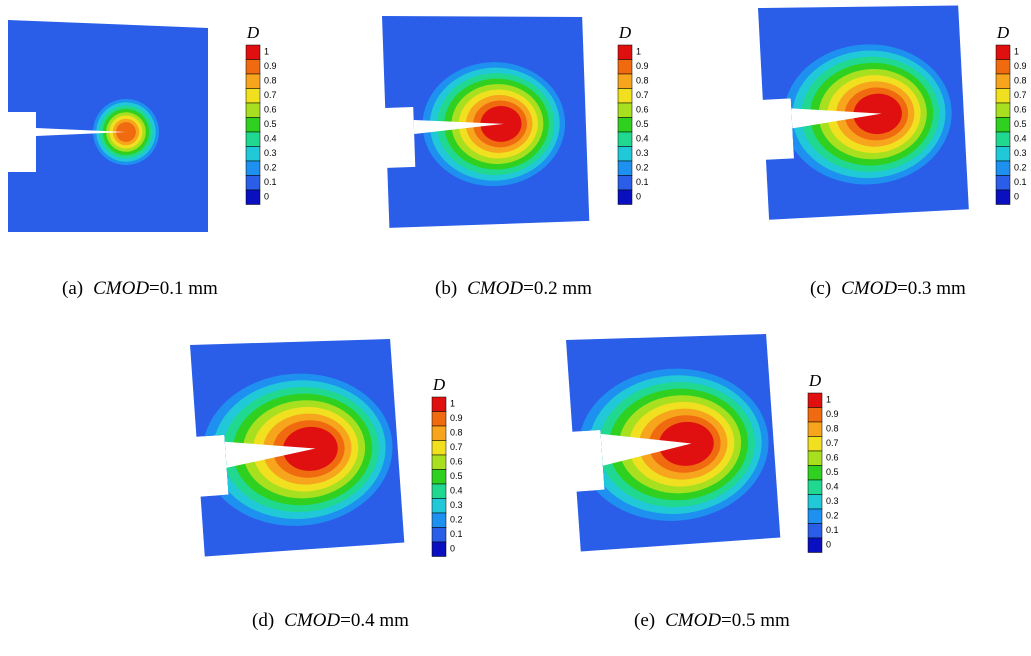 The image size is (1031, 656). I want to click on caption: (c) CMOD=0.3 mm, so click(888, 288).